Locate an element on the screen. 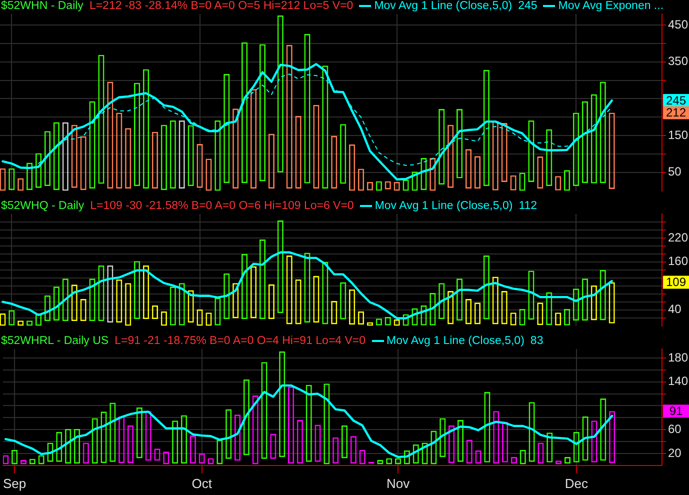 This screenshot has width=689, height=495. chart-subtitle: L=109 -30 -21.58% B=0 A=0 O=6 Hi=109 Lo=6 V=0 is located at coordinates (222, 206).